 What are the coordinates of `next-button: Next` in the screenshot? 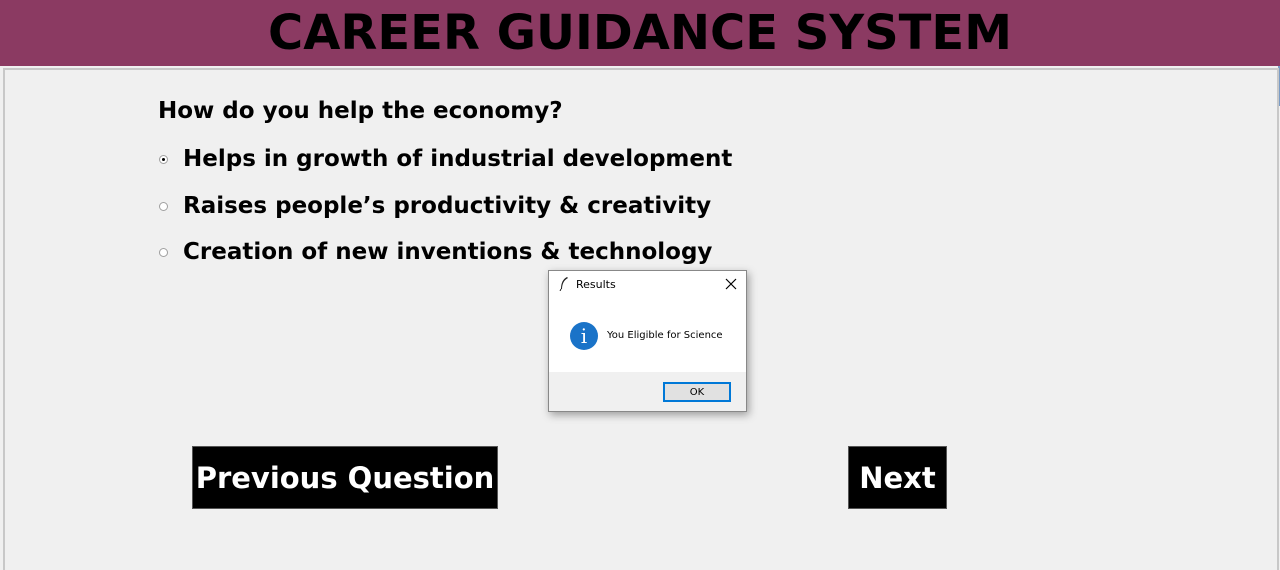 It's located at (897, 477).